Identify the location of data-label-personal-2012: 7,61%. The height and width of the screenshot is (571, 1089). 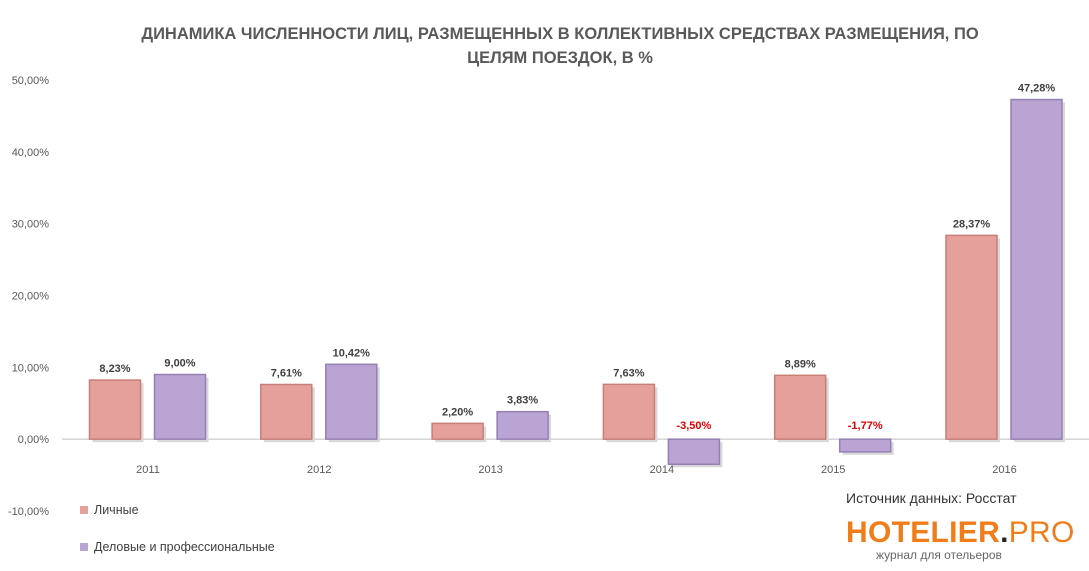
(286, 374).